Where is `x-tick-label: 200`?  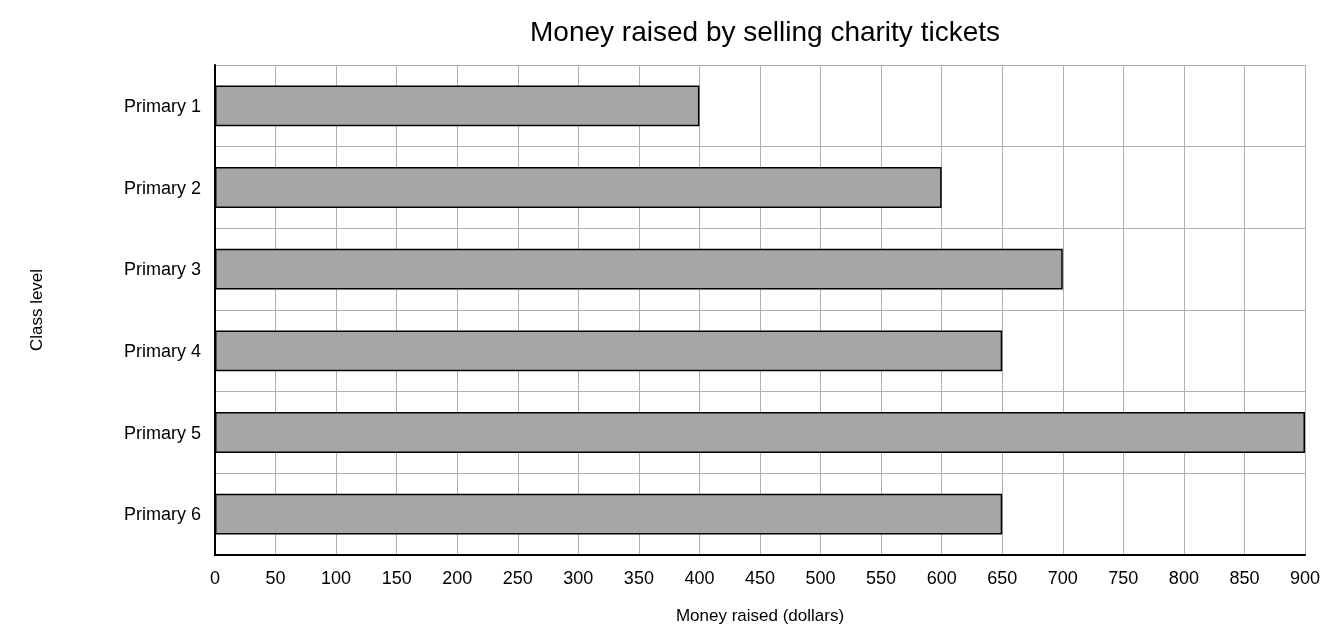
x-tick-label: 200 is located at coordinates (457, 578).